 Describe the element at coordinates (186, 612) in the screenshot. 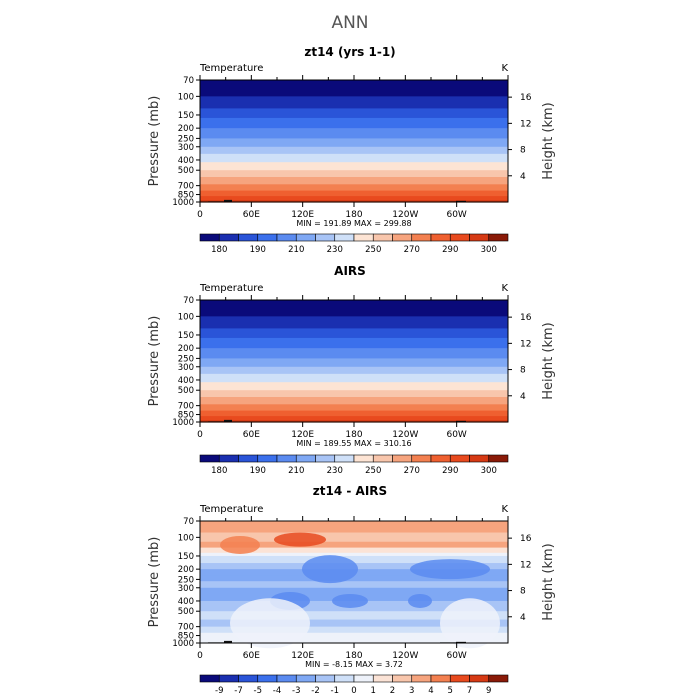

I see `y-tick-label: 500` at that location.